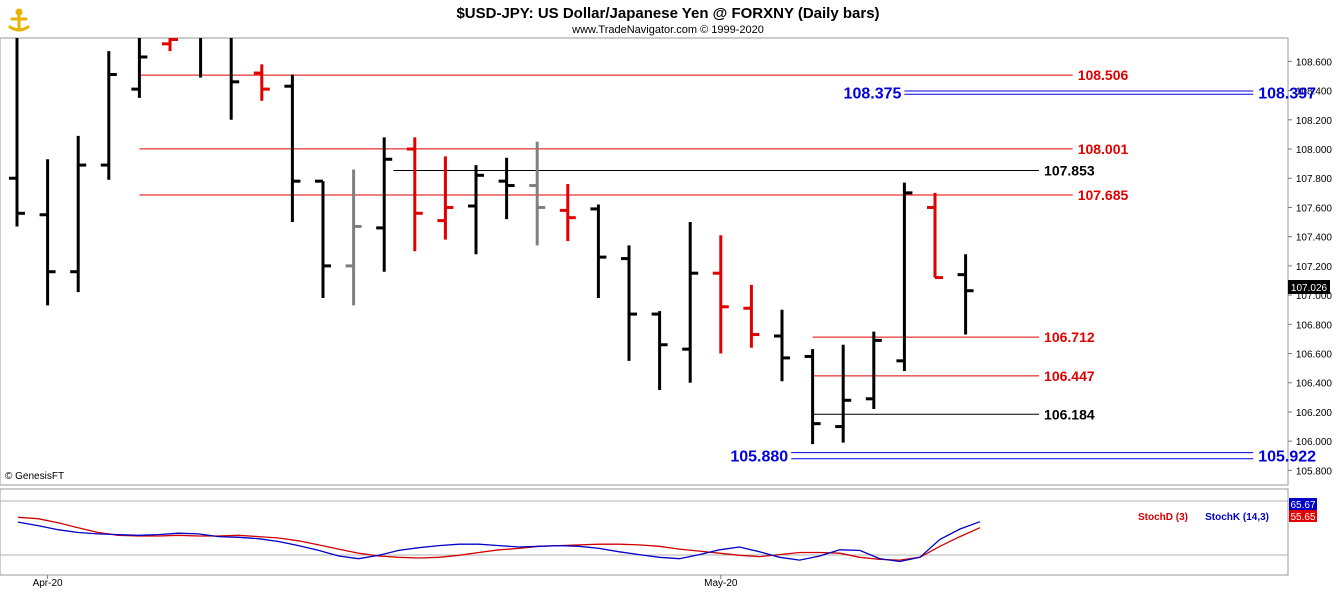 This screenshot has width=1336, height=596. What do you see at coordinates (1069, 414) in the screenshot?
I see `level-label: 106.184` at bounding box center [1069, 414].